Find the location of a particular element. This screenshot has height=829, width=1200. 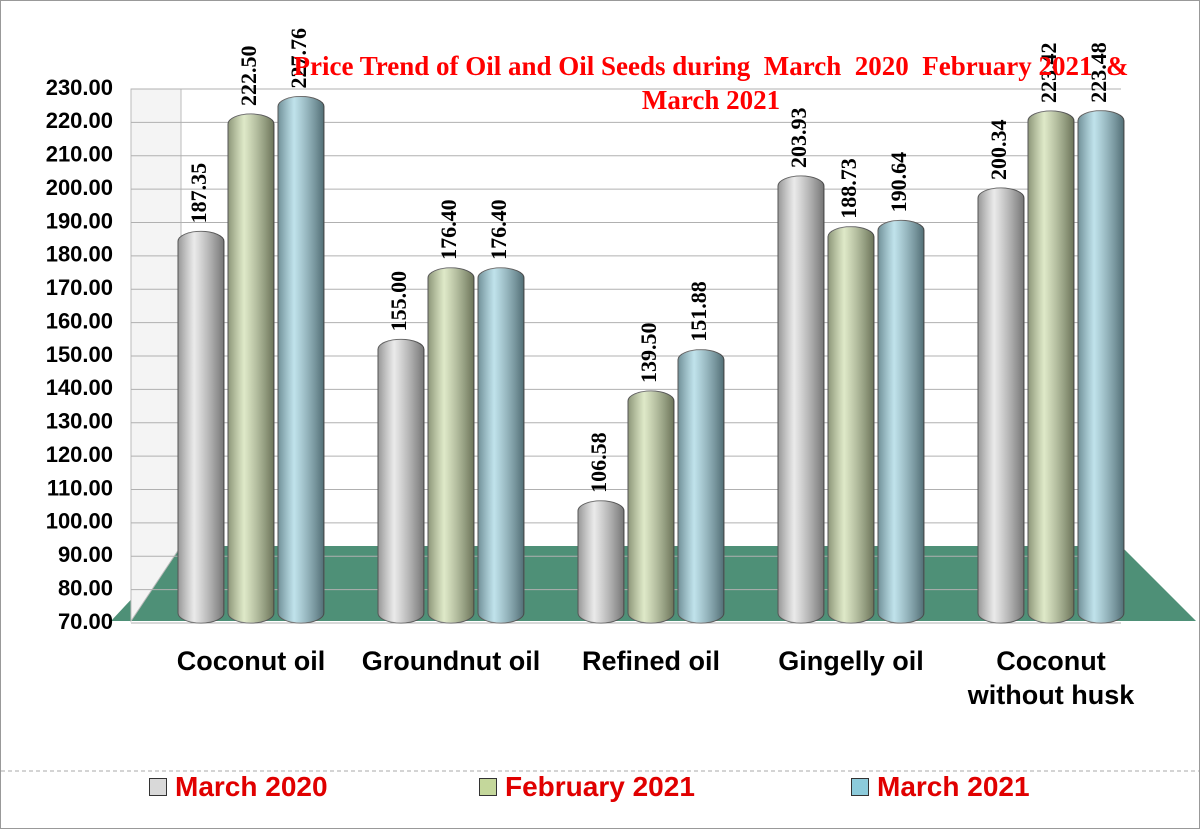

y-tick-label: 100.00 is located at coordinates (79, 521).